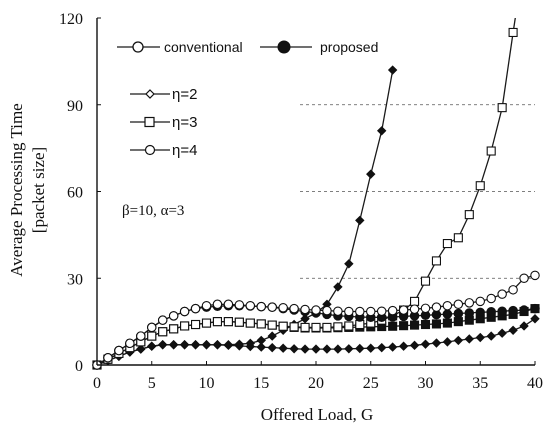 The height and width of the screenshot is (432, 557). What do you see at coordinates (163, 122) in the screenshot?
I see `legend-etas: η=2 η=3 η=4` at bounding box center [163, 122].